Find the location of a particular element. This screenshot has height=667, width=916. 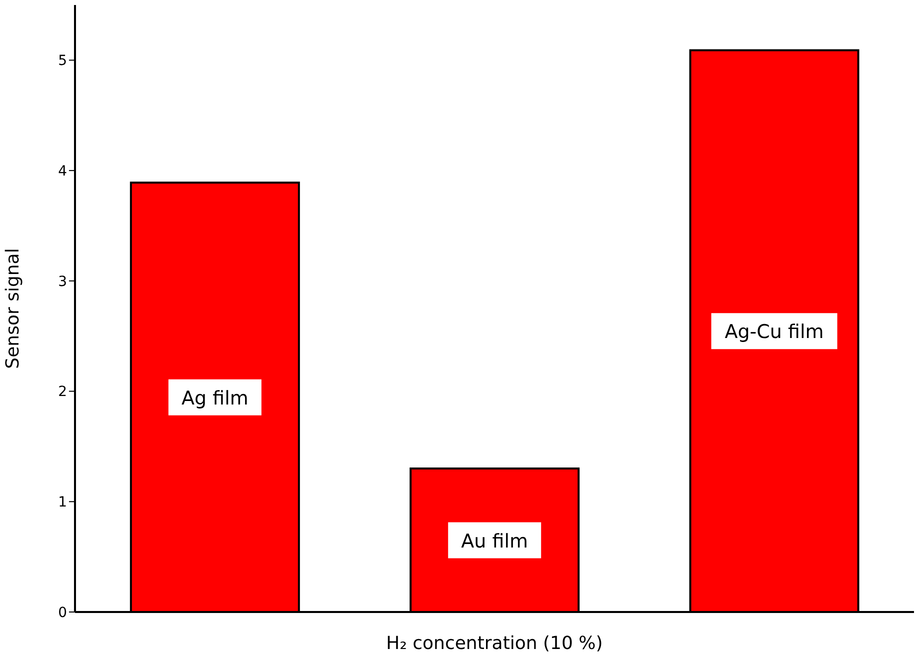

y-tick-label: 1 is located at coordinates (62, 502).